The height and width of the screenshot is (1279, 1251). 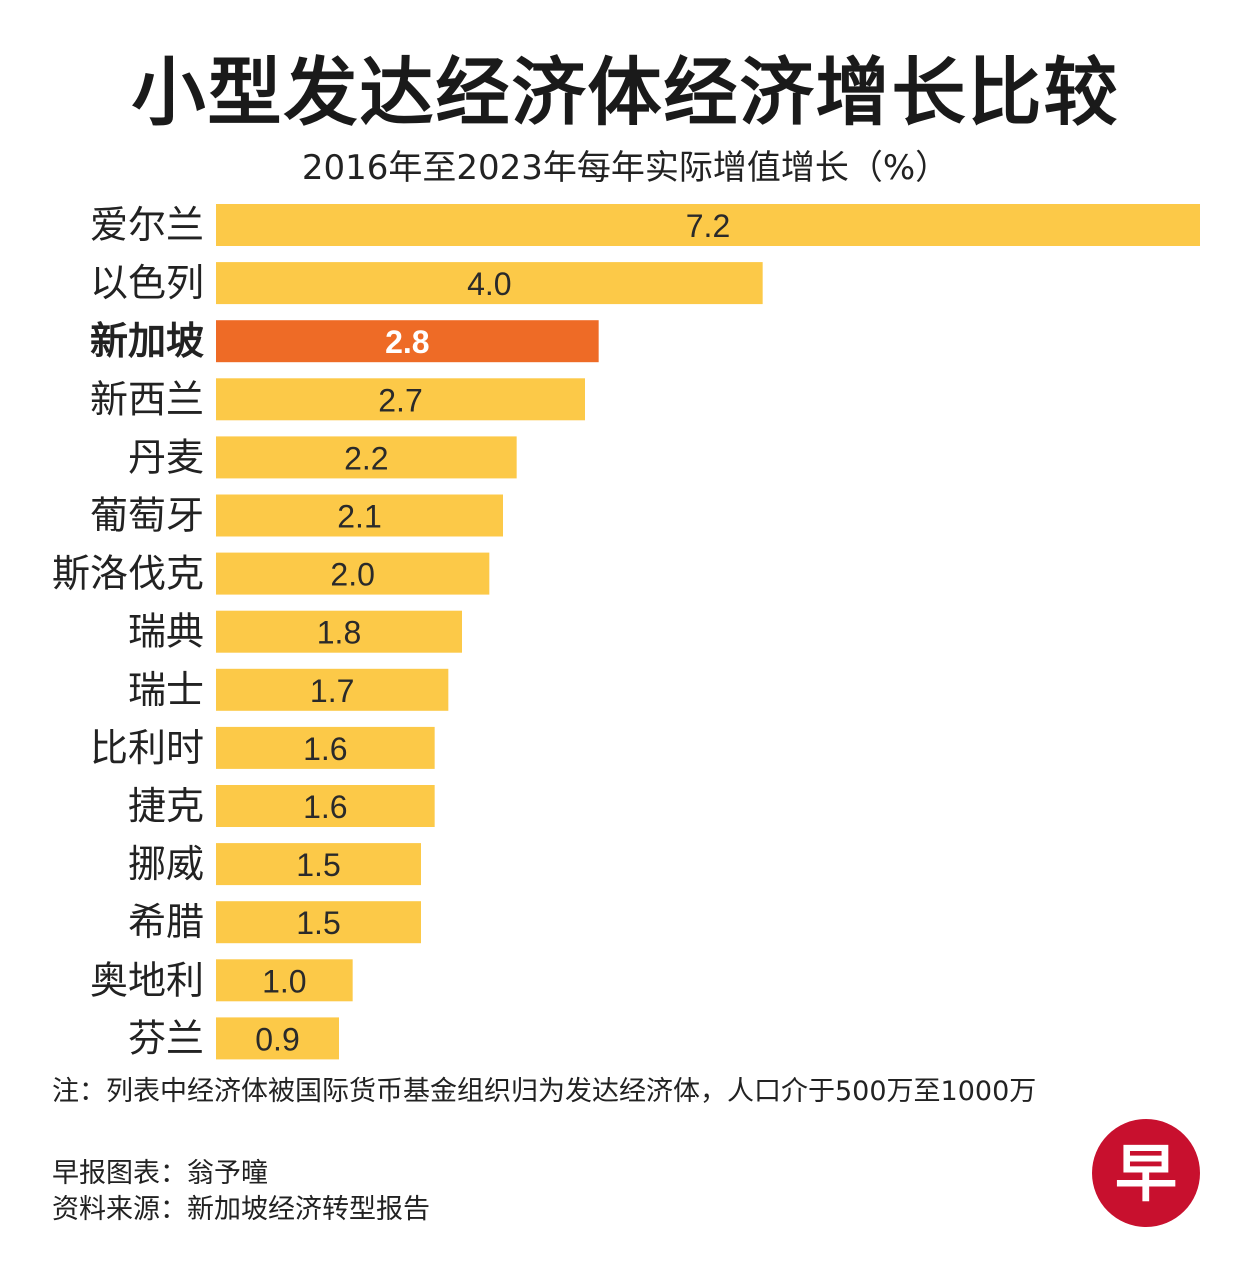 What do you see at coordinates (147, 748) in the screenshot?
I see `category-label-9: 比利时` at bounding box center [147, 748].